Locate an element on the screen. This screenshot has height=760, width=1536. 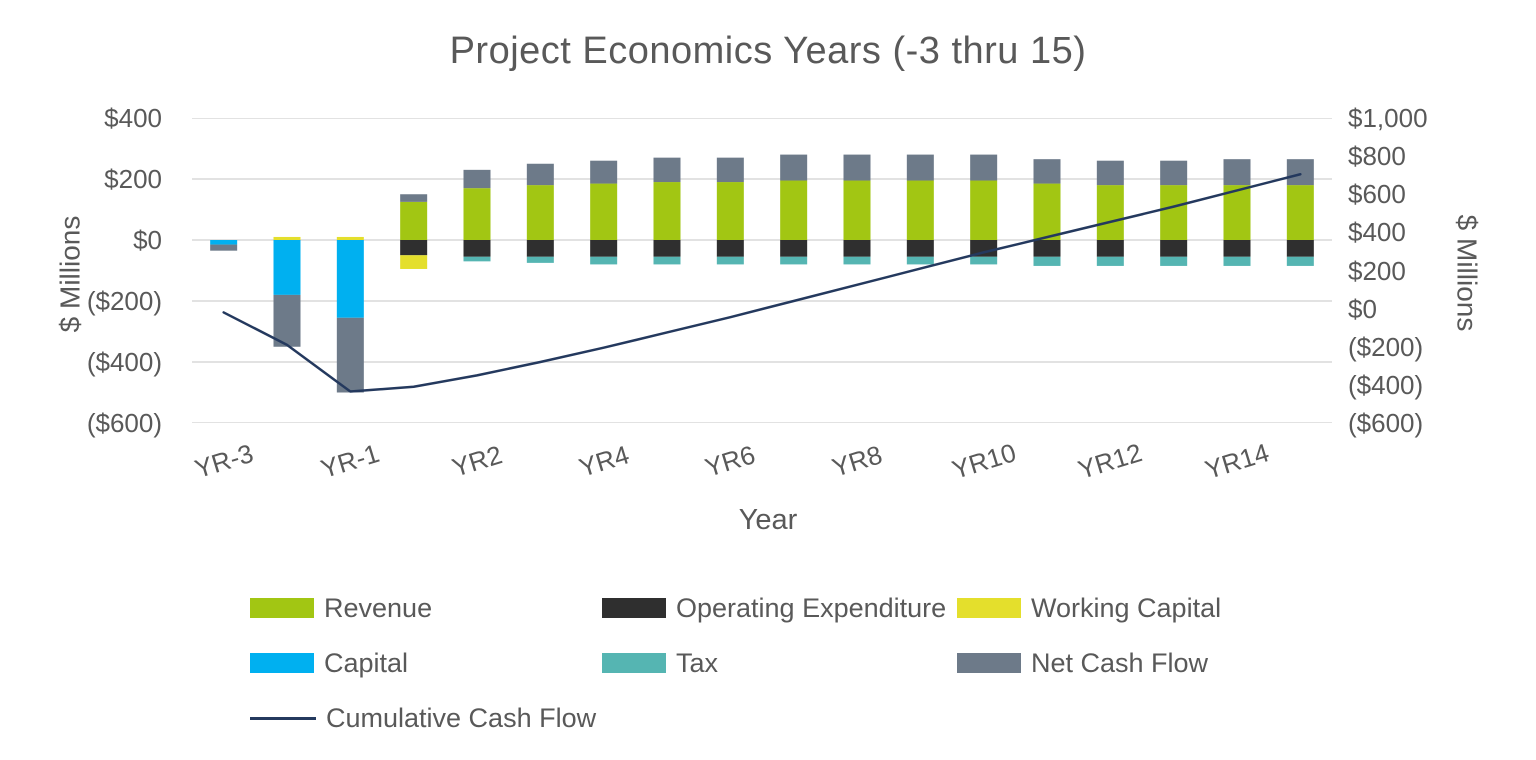
right-axis-tick: ($200) is located at coordinates (1386, 346).